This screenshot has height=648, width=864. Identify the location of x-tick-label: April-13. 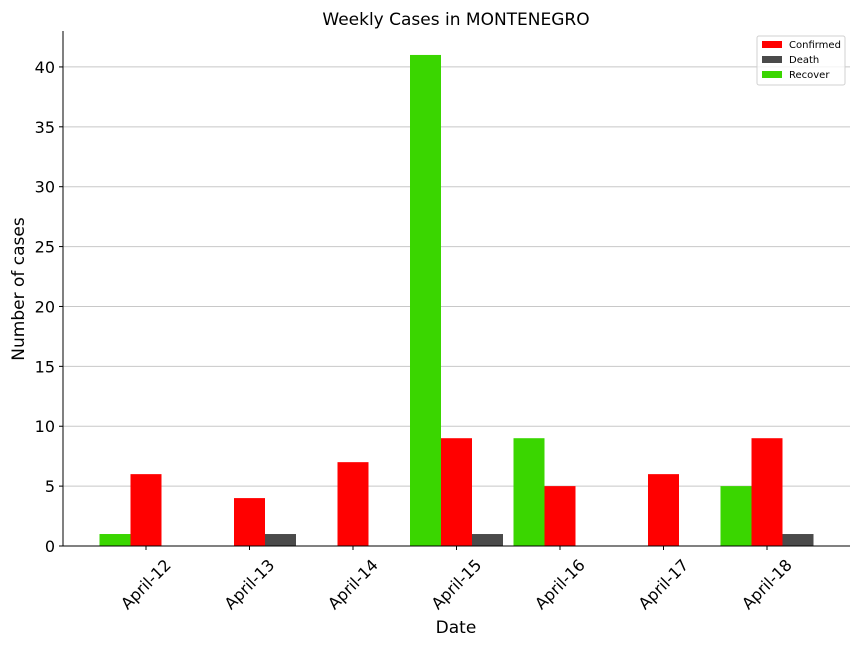
(250, 584).